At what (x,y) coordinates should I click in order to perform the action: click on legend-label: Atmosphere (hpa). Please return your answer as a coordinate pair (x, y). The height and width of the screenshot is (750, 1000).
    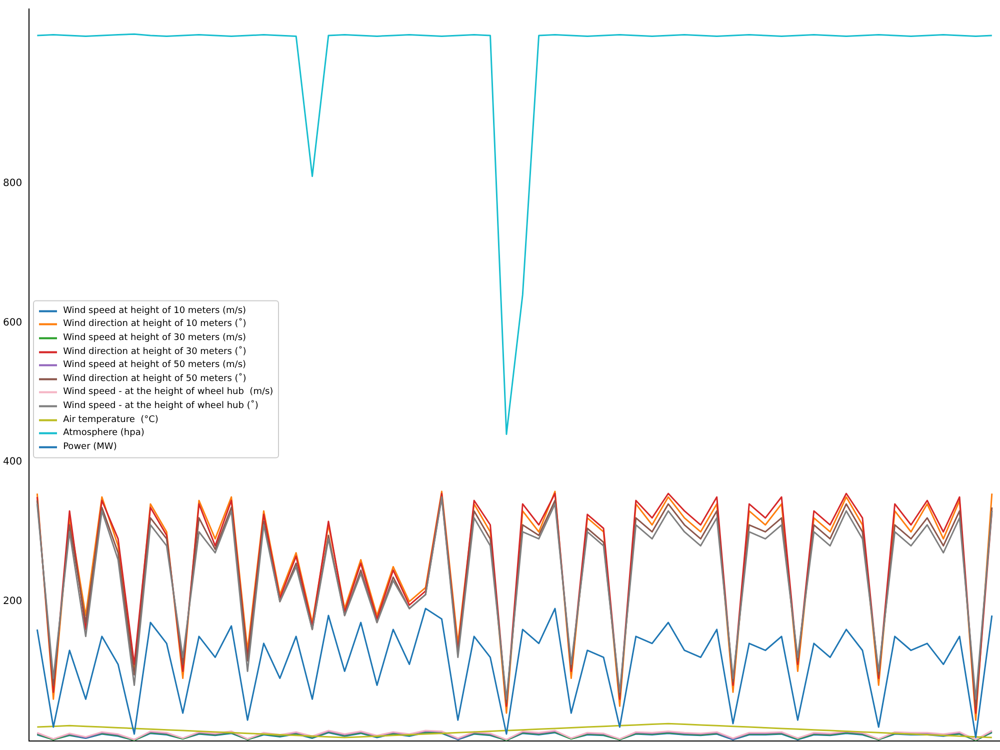
    Looking at the image, I should click on (103, 433).